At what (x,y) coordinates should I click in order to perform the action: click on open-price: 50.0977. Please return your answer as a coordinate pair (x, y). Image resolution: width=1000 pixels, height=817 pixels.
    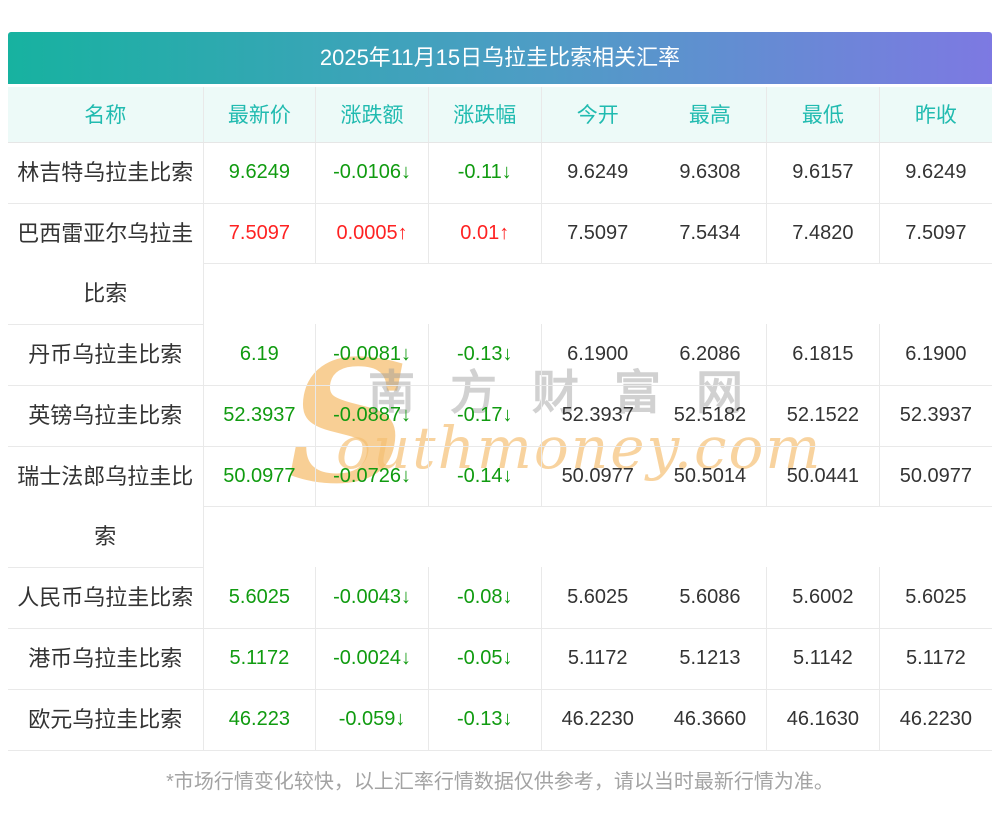
    Looking at the image, I should click on (597, 476).